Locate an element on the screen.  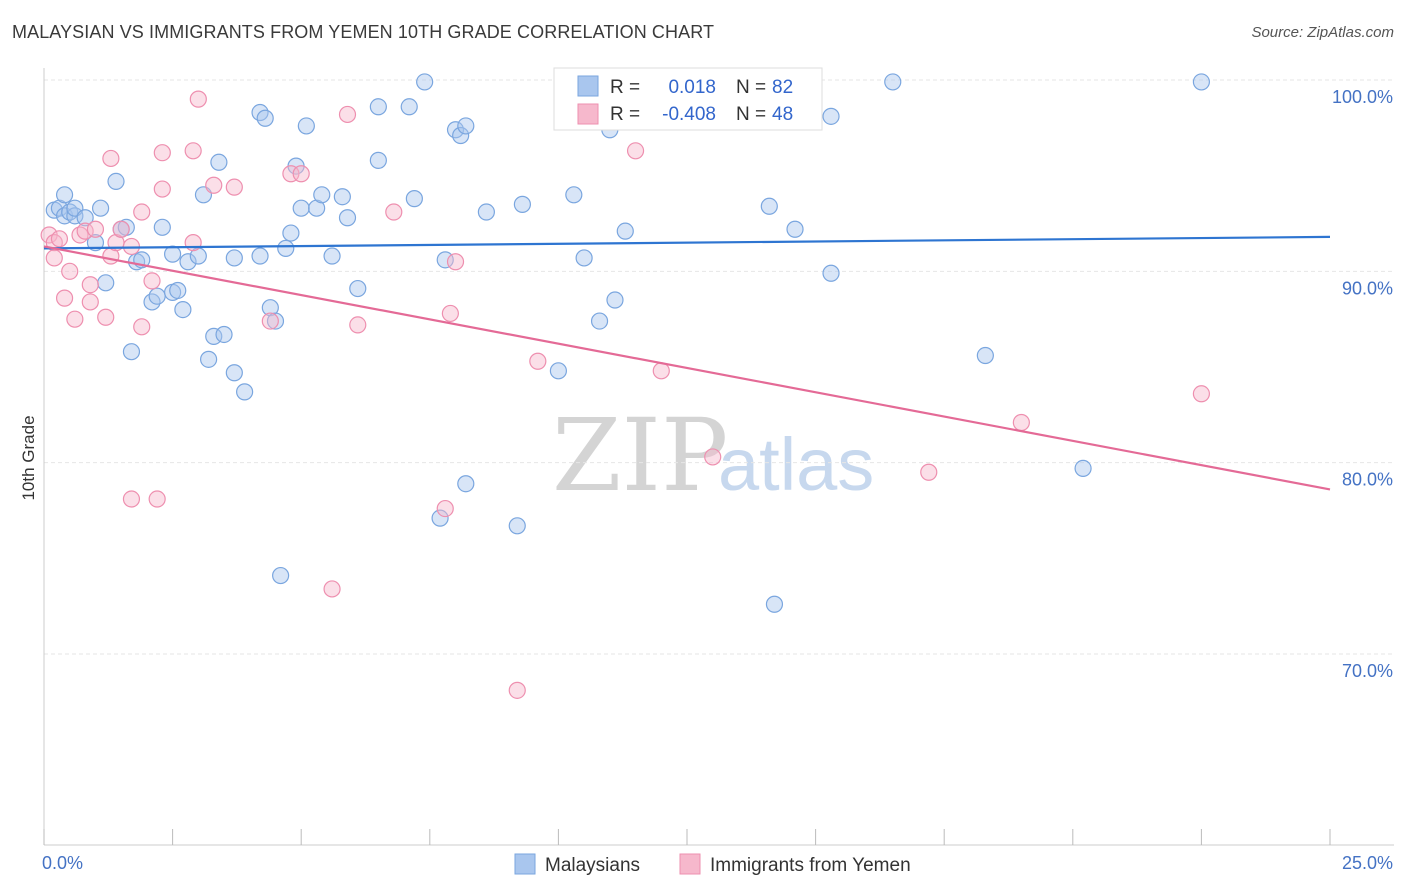
y-axis-label: 10th Grade is located at coordinates (28, 457).